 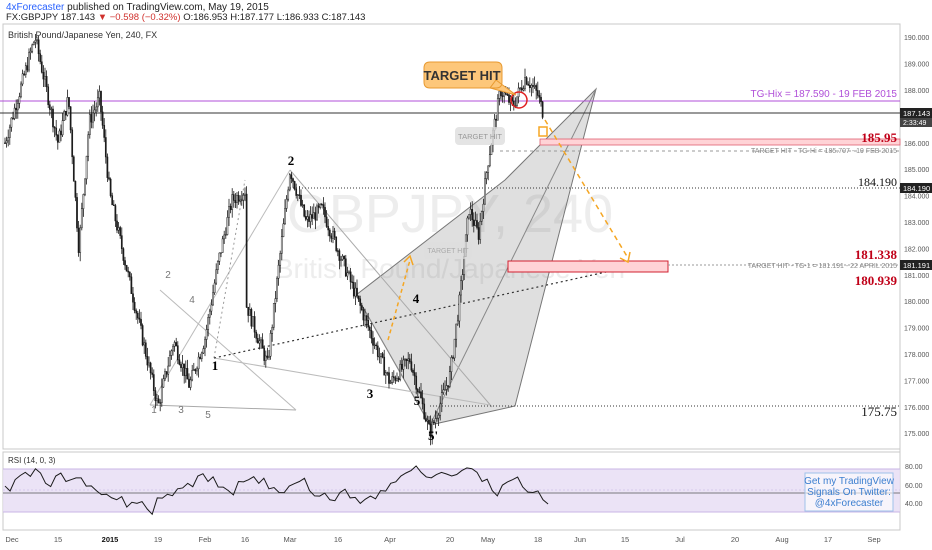 I want to click on promo-box, so click(x=849, y=492).